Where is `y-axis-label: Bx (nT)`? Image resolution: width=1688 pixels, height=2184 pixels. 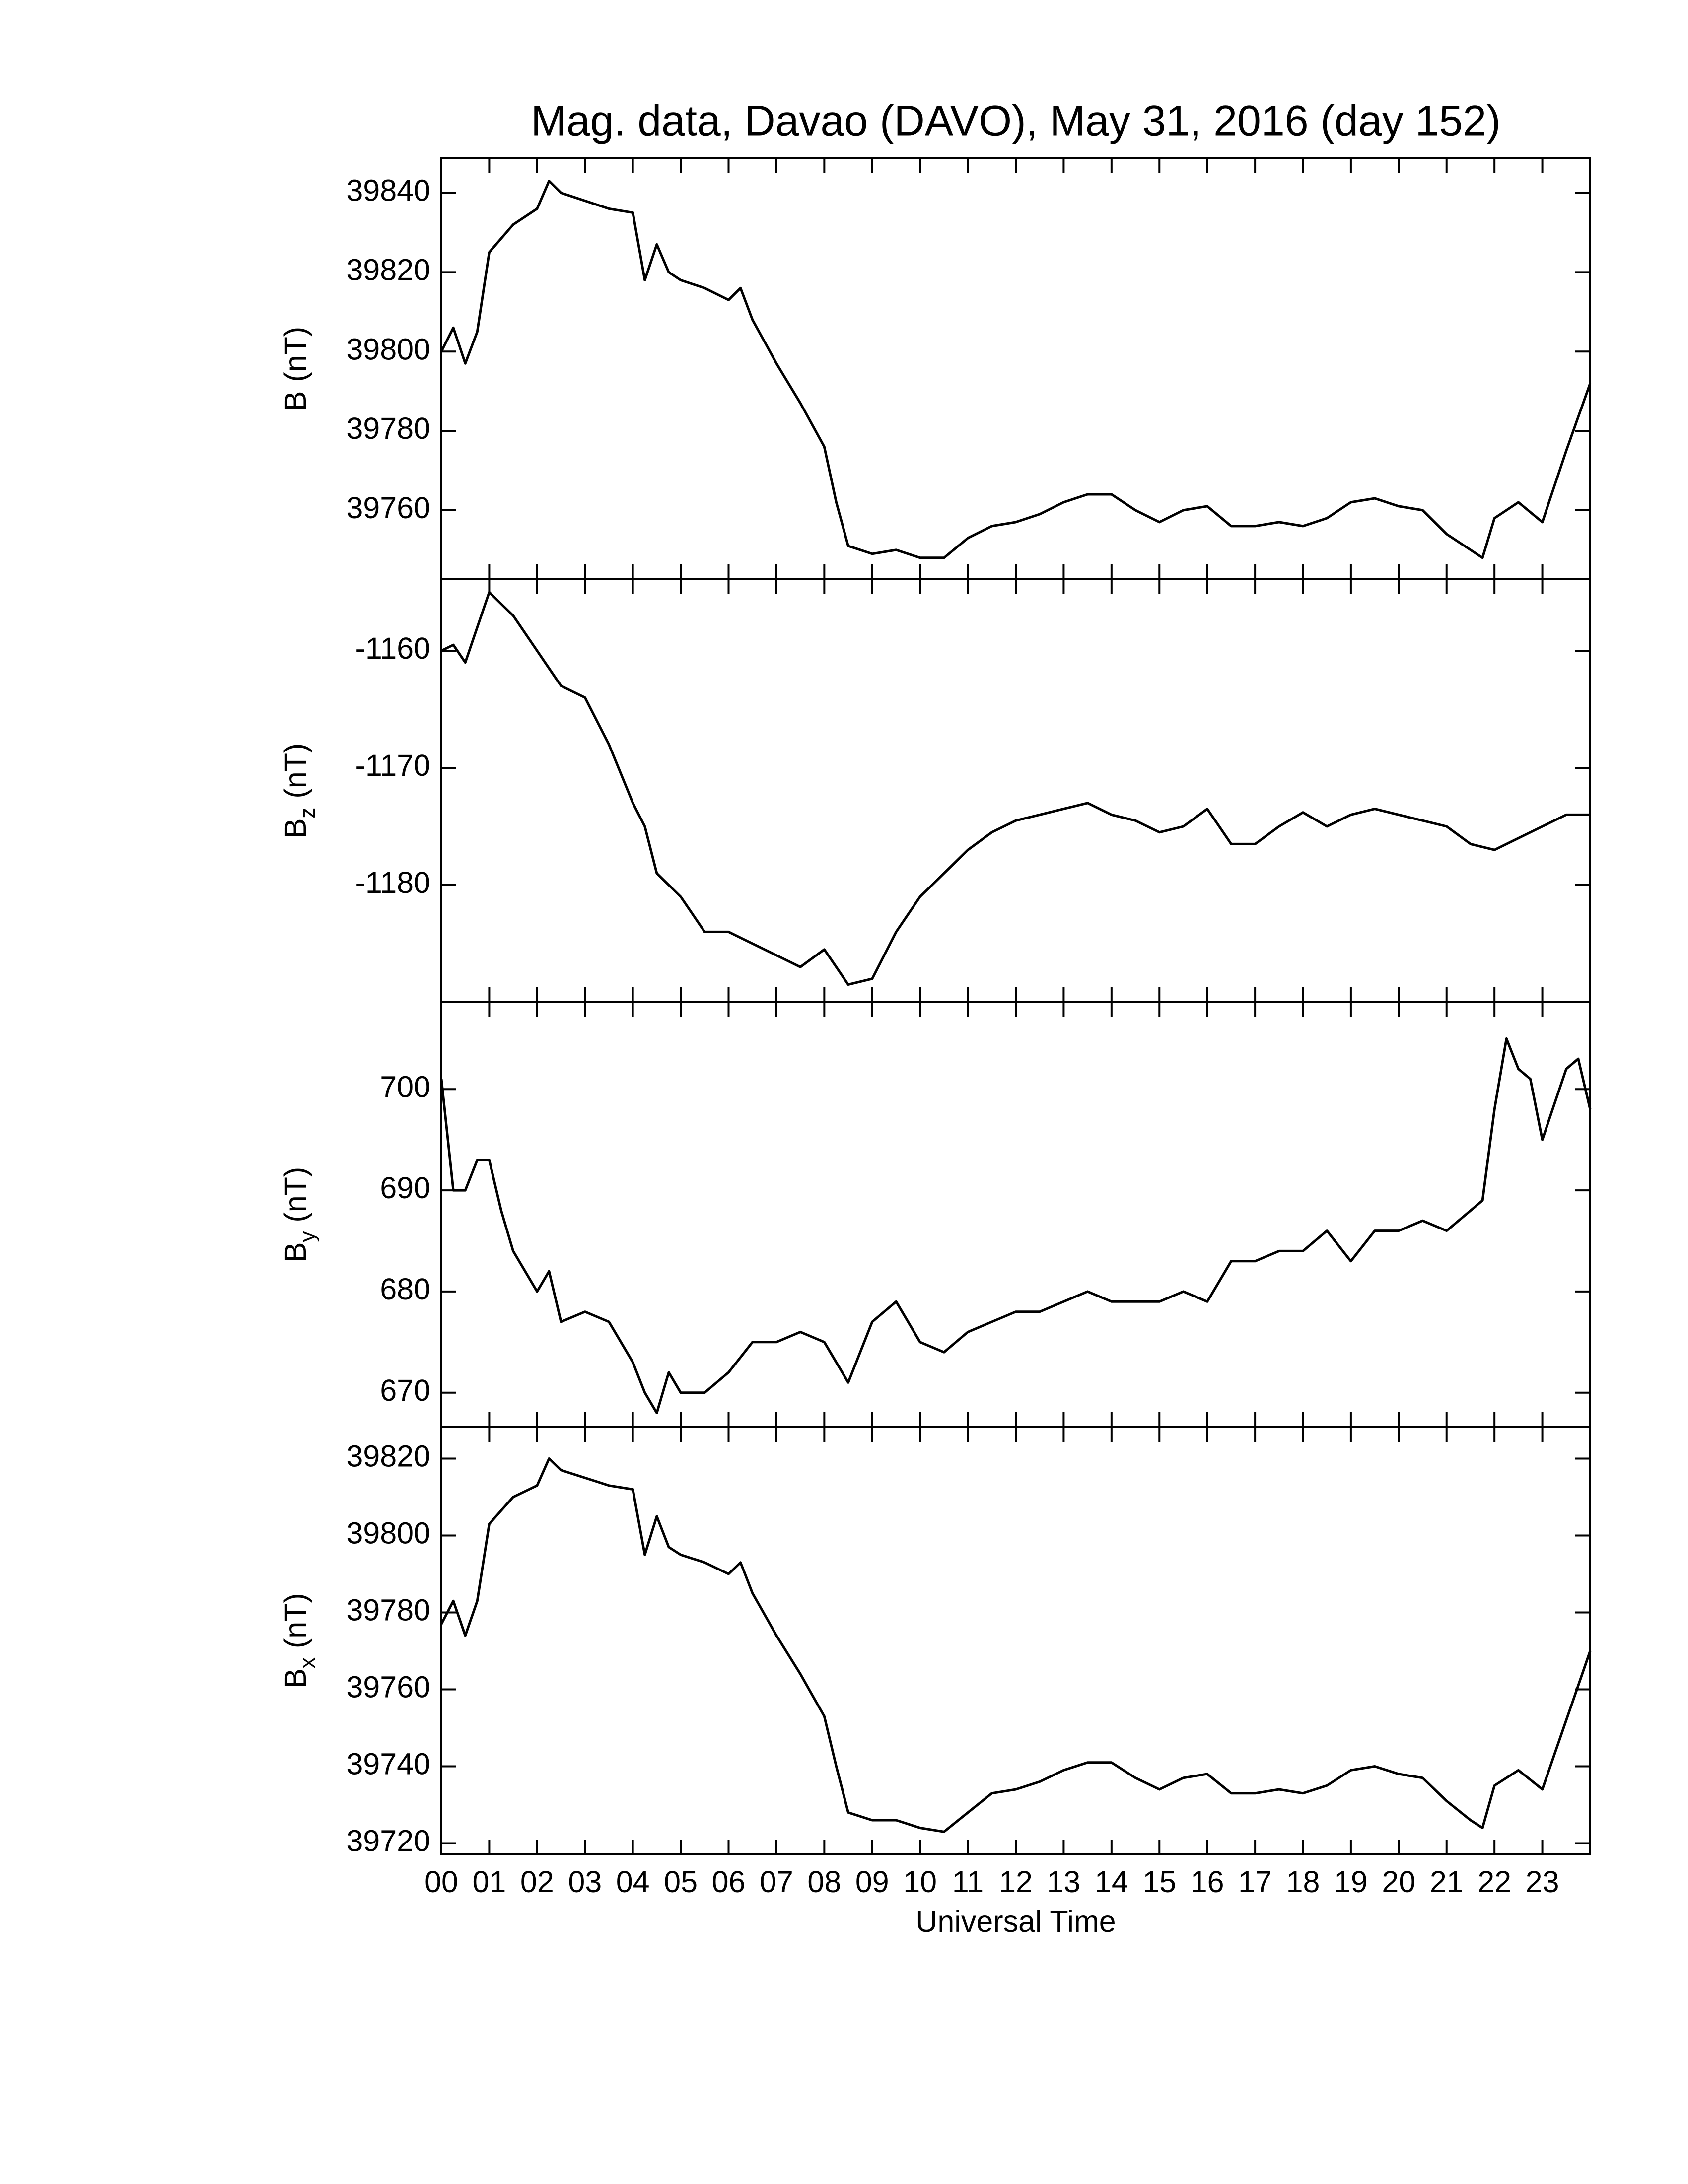 y-axis-label: Bx (nT) is located at coordinates (299, 1641).